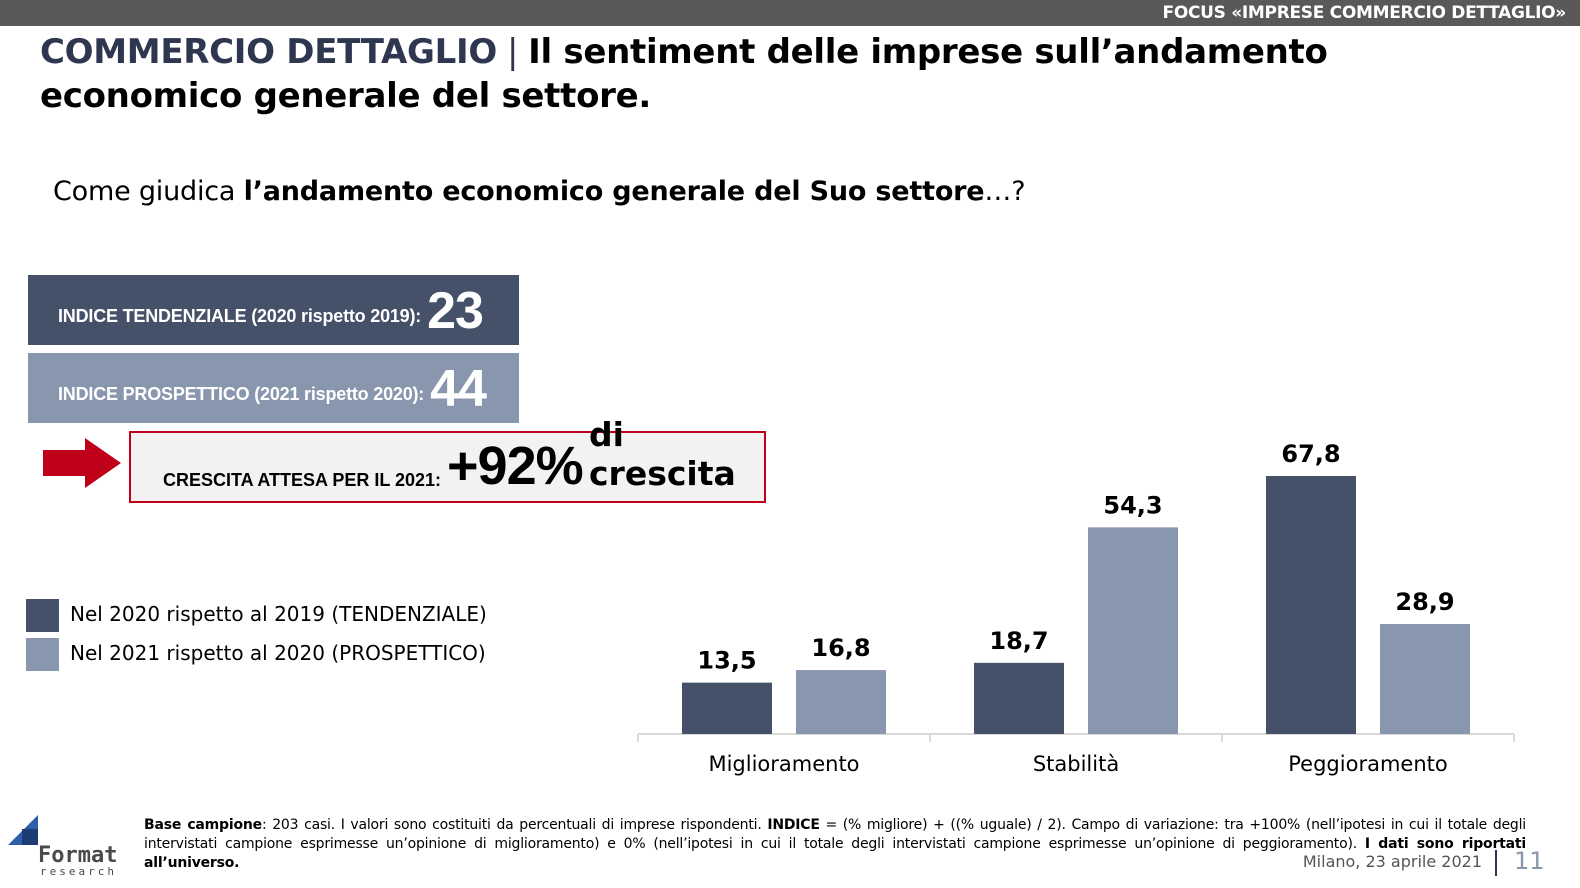  Describe the element at coordinates (78, 855) in the screenshot. I see `logo-word: Format` at that location.